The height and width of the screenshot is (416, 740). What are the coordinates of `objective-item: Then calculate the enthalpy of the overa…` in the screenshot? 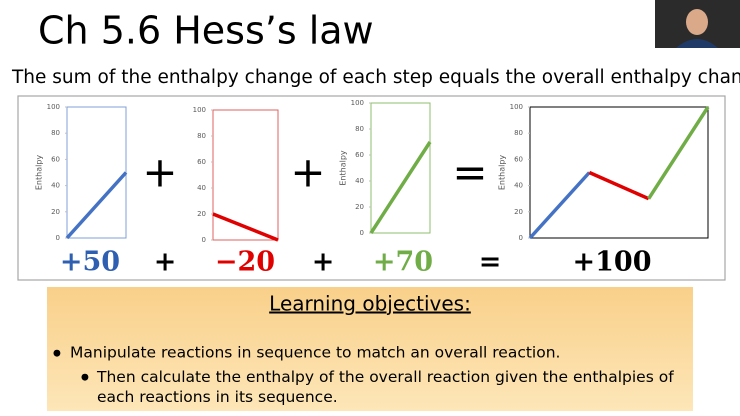 It's located at (385, 387).